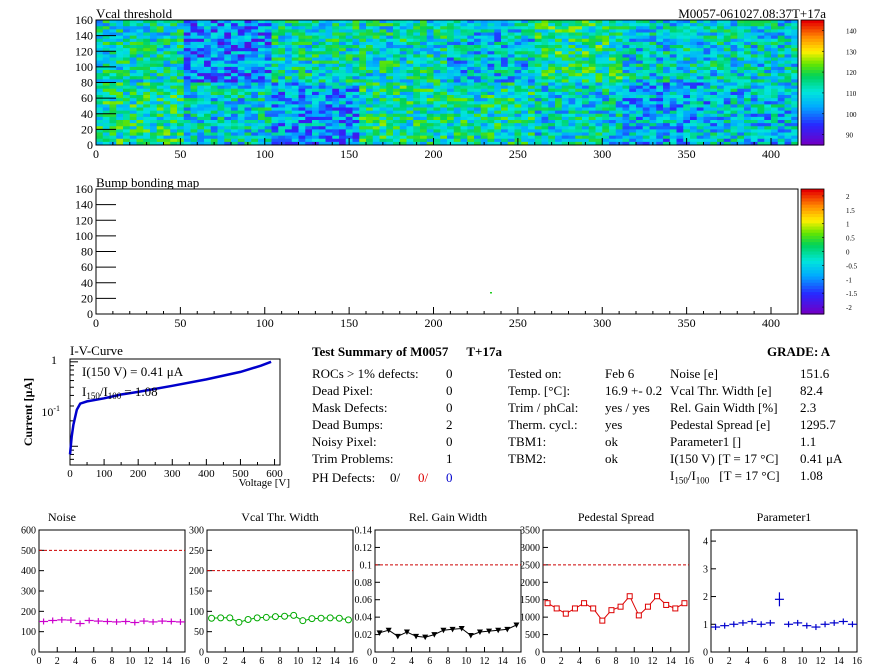 This screenshot has height=672, width=896. Describe the element at coordinates (530, 565) in the screenshot. I see `roc-ytick-label: 2500` at that location.